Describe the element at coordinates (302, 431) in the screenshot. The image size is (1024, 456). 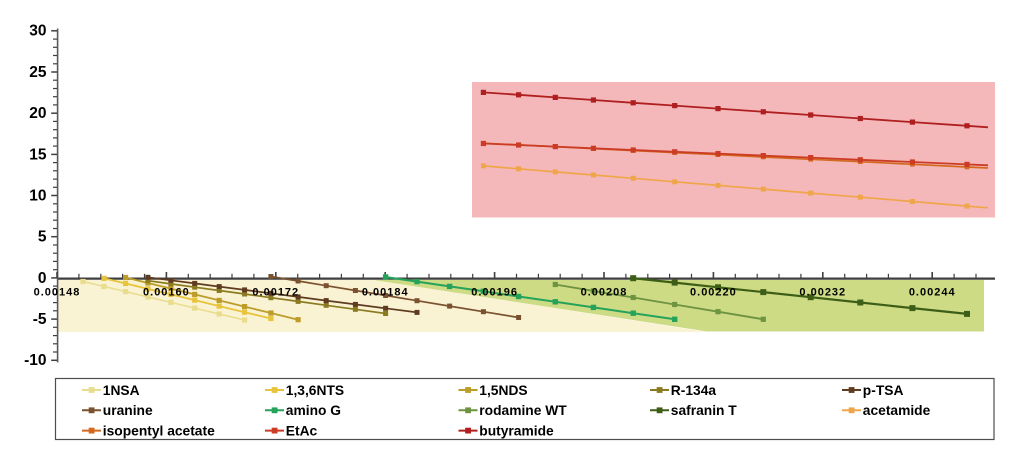
I see `svg-text: EtAc` at that location.